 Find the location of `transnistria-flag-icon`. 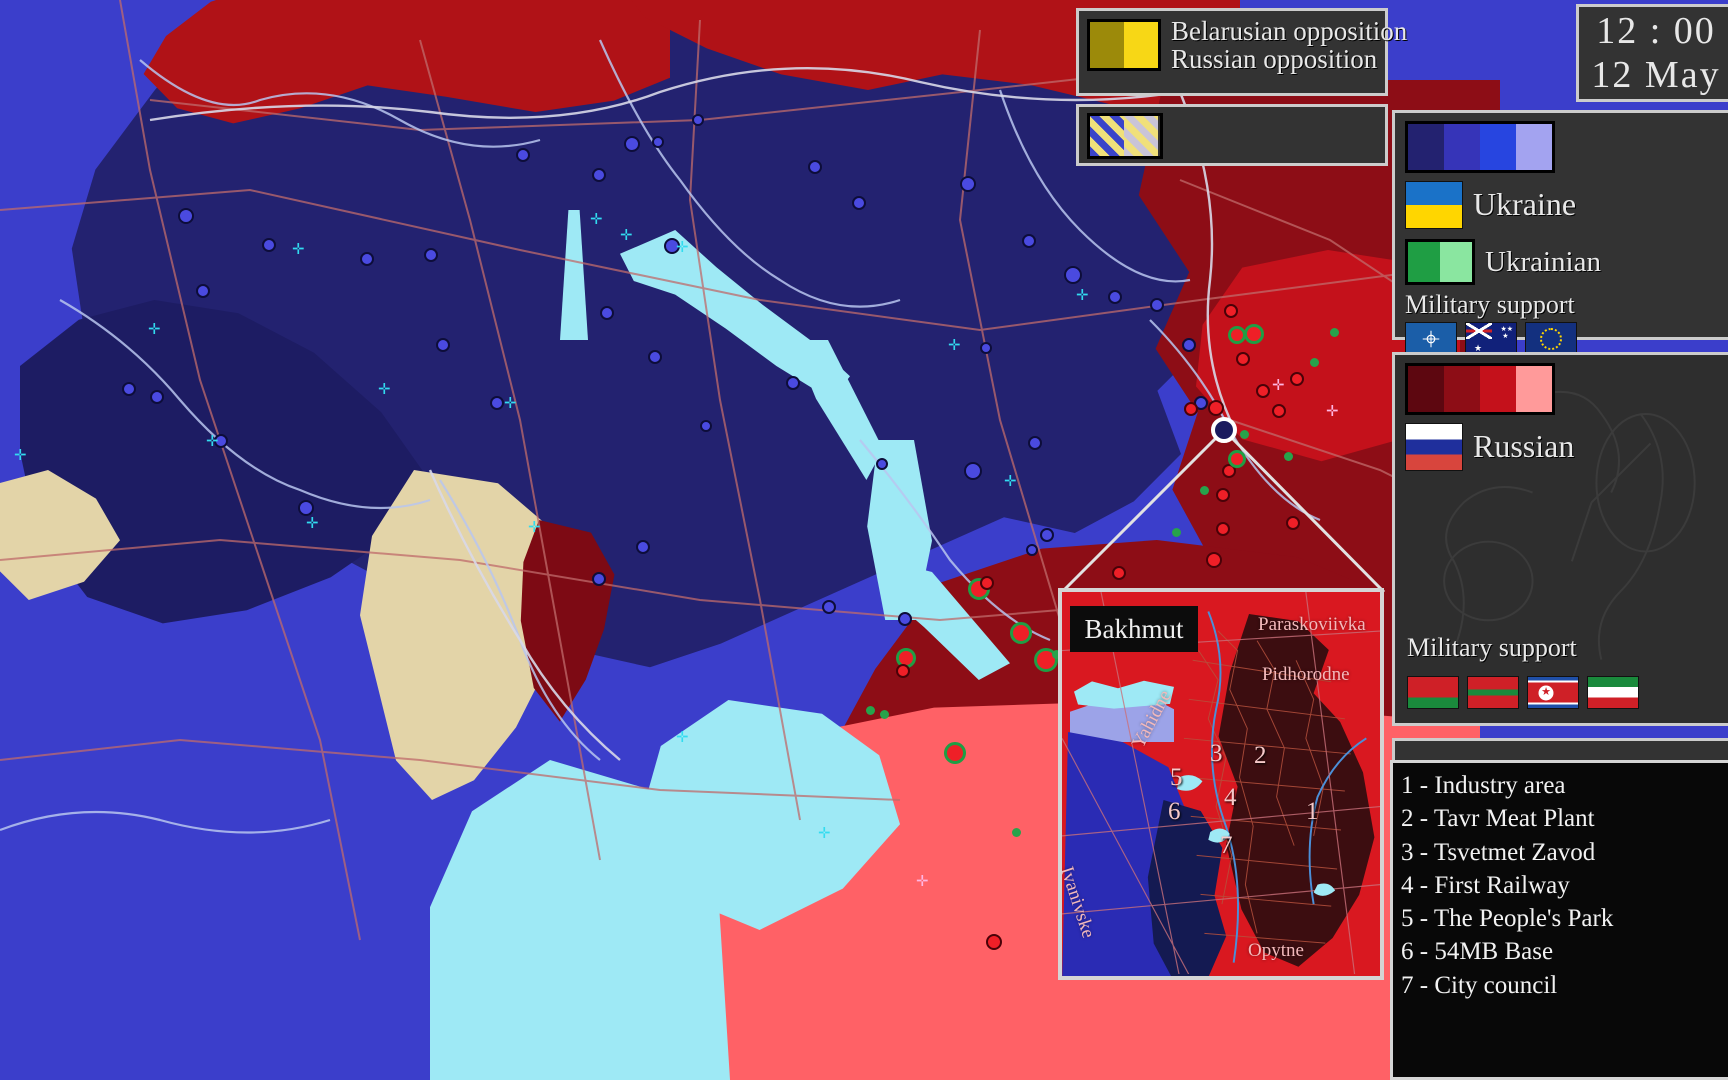

transnistria-flag-icon is located at coordinates (1493, 692).